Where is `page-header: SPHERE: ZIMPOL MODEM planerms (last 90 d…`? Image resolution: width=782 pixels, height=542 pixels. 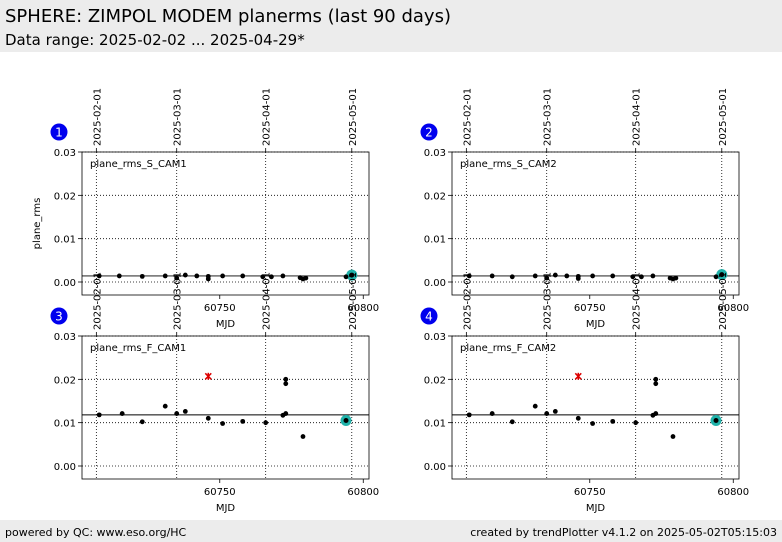 page-header: SPHERE: ZIMPOL MODEM planerms (last 90 d… is located at coordinates (391, 26).